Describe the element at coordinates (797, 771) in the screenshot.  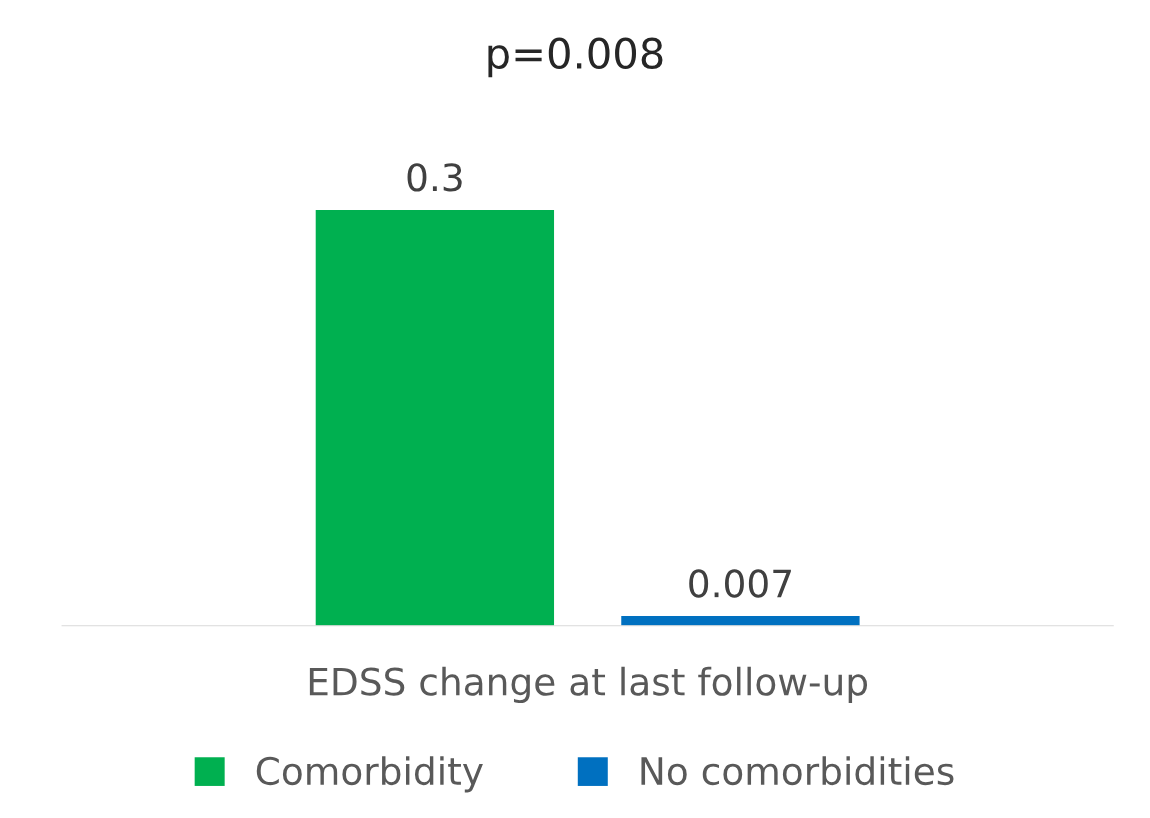
I see `legend-label: No comorbidities` at that location.